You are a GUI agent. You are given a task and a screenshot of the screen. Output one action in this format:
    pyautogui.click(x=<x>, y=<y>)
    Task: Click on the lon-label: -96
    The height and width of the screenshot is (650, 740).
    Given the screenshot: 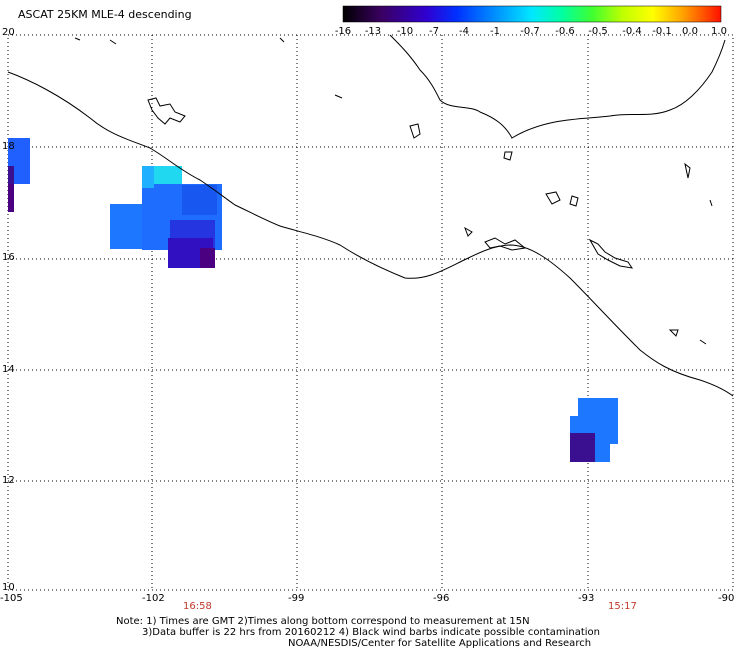 What is the action you would take?
    pyautogui.click(x=441, y=598)
    